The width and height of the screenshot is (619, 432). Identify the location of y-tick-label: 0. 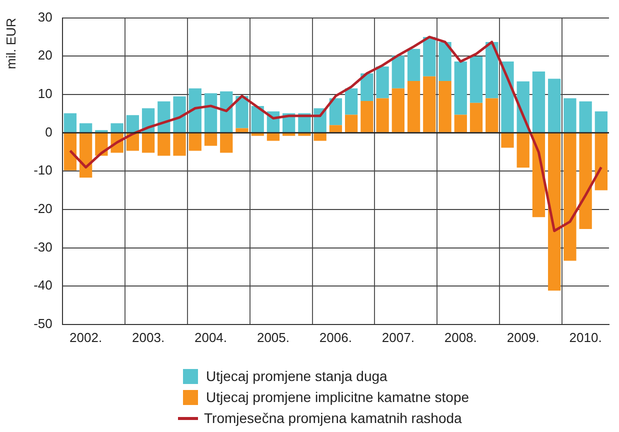
(48, 132).